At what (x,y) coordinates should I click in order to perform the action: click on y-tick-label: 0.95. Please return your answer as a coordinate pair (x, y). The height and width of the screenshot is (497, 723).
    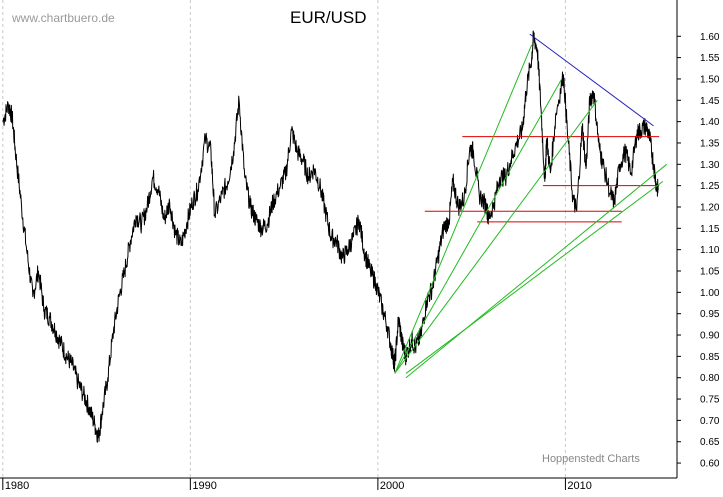
    Looking at the image, I should click on (710, 314).